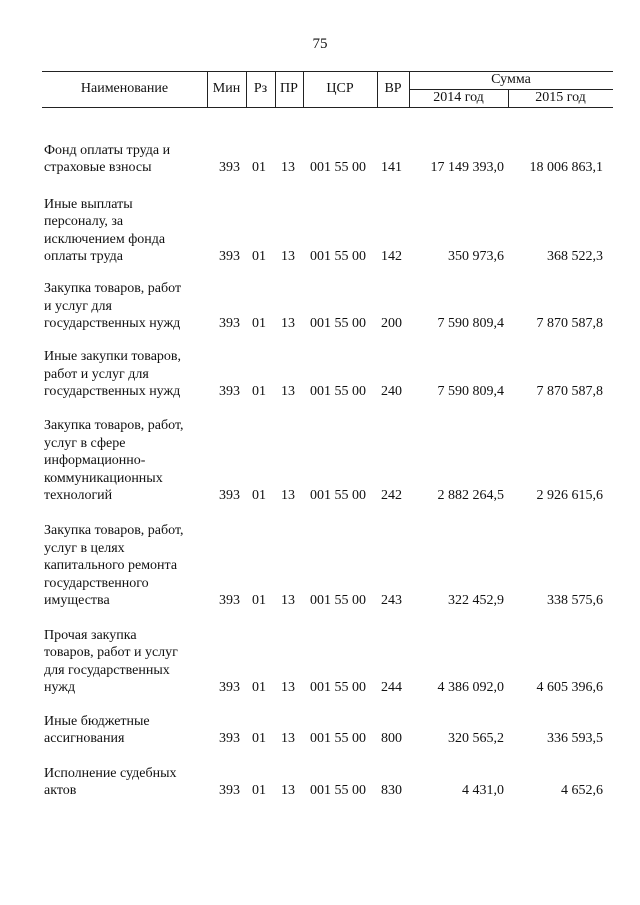 The width and height of the screenshot is (640, 905). What do you see at coordinates (391, 738) in the screenshot?
I see `cell-vr: 800` at bounding box center [391, 738].